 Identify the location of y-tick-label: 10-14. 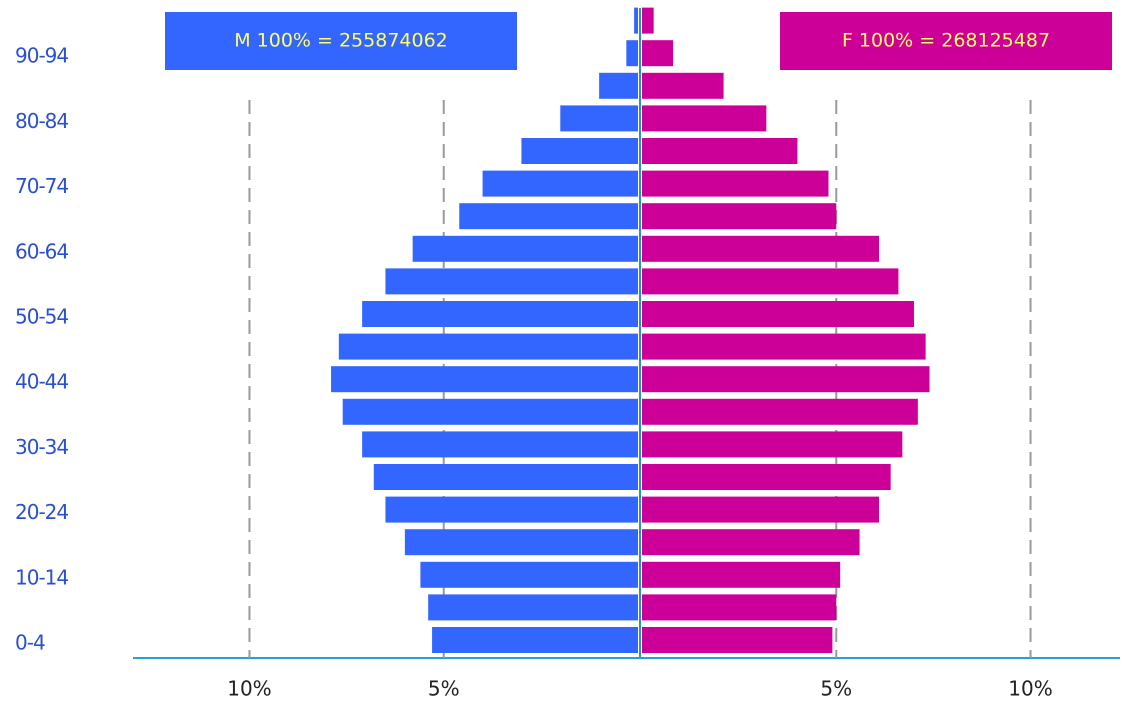
(41, 577).